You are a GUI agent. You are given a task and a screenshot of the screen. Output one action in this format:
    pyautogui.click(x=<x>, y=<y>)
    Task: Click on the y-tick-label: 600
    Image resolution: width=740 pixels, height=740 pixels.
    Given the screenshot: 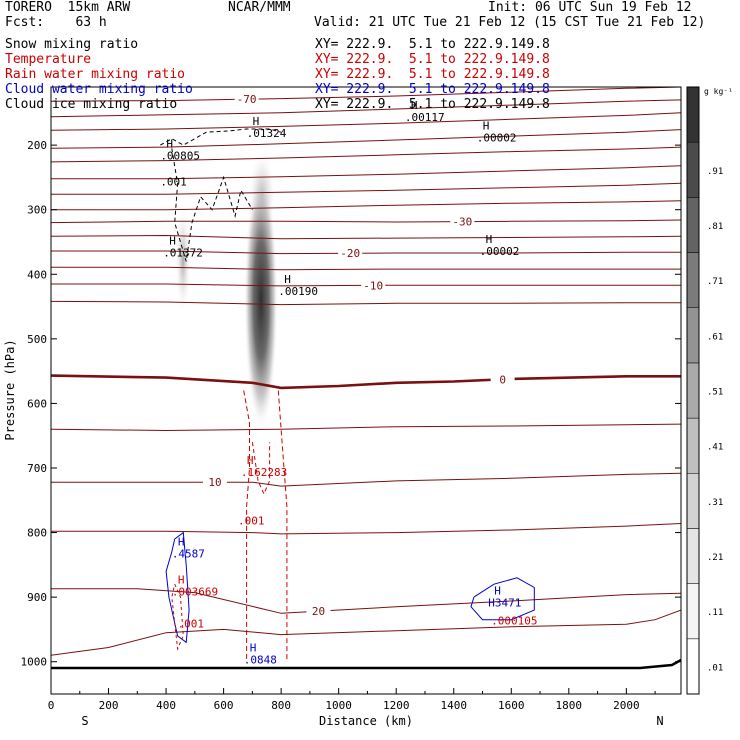 What is the action you would take?
    pyautogui.click(x=37, y=403)
    